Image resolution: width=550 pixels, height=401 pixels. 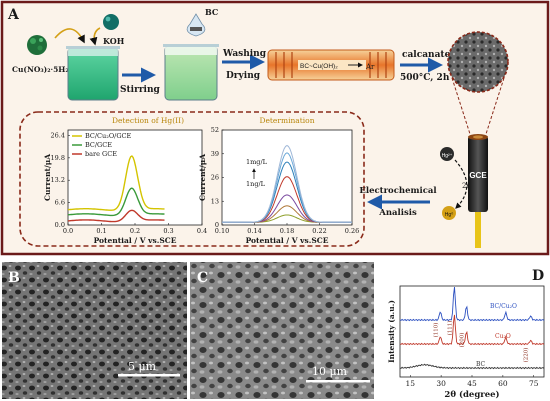 I want to click on panel-d-label: D, so click(x=538, y=276).